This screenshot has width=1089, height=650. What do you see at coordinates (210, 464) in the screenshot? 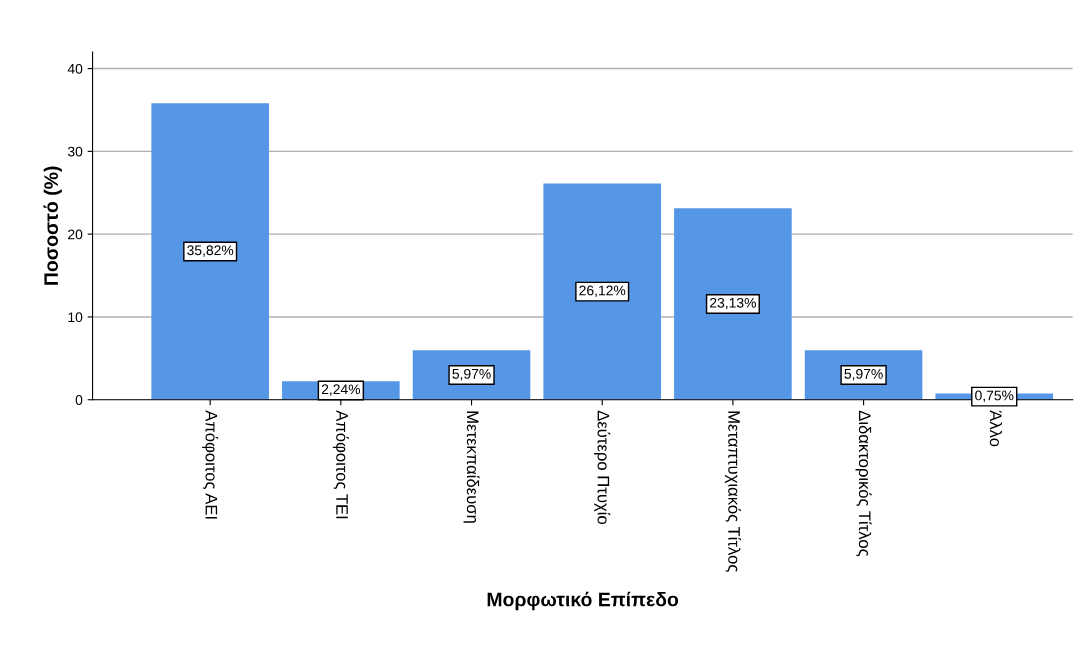
I see `x-tick-label: Απόφοιτος ΑΕΙ` at bounding box center [210, 464].